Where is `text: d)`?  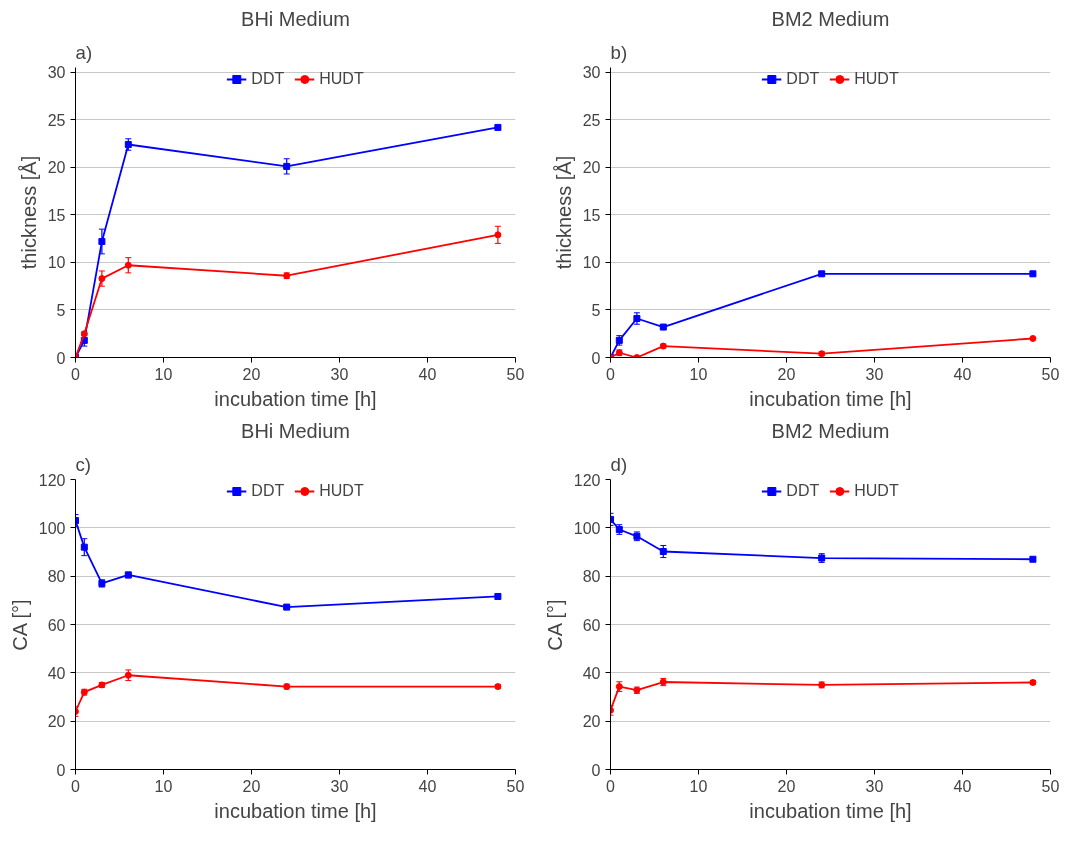 text: d) is located at coordinates (619, 464).